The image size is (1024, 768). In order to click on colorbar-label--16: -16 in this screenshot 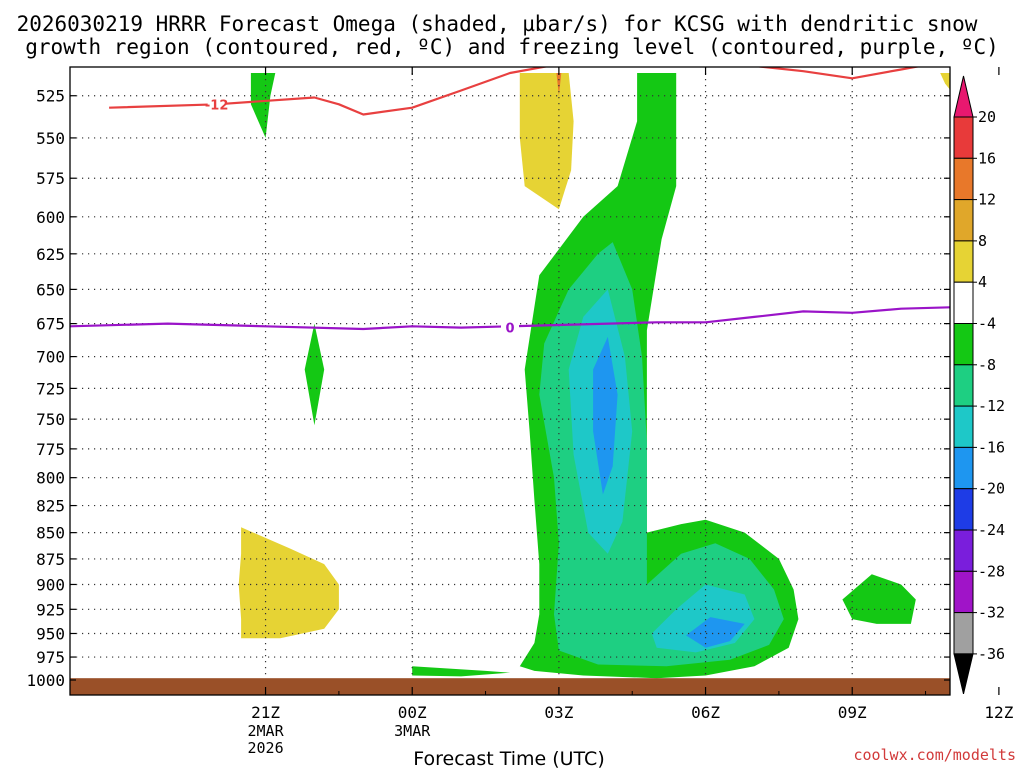, I will do `click(991, 447)`.